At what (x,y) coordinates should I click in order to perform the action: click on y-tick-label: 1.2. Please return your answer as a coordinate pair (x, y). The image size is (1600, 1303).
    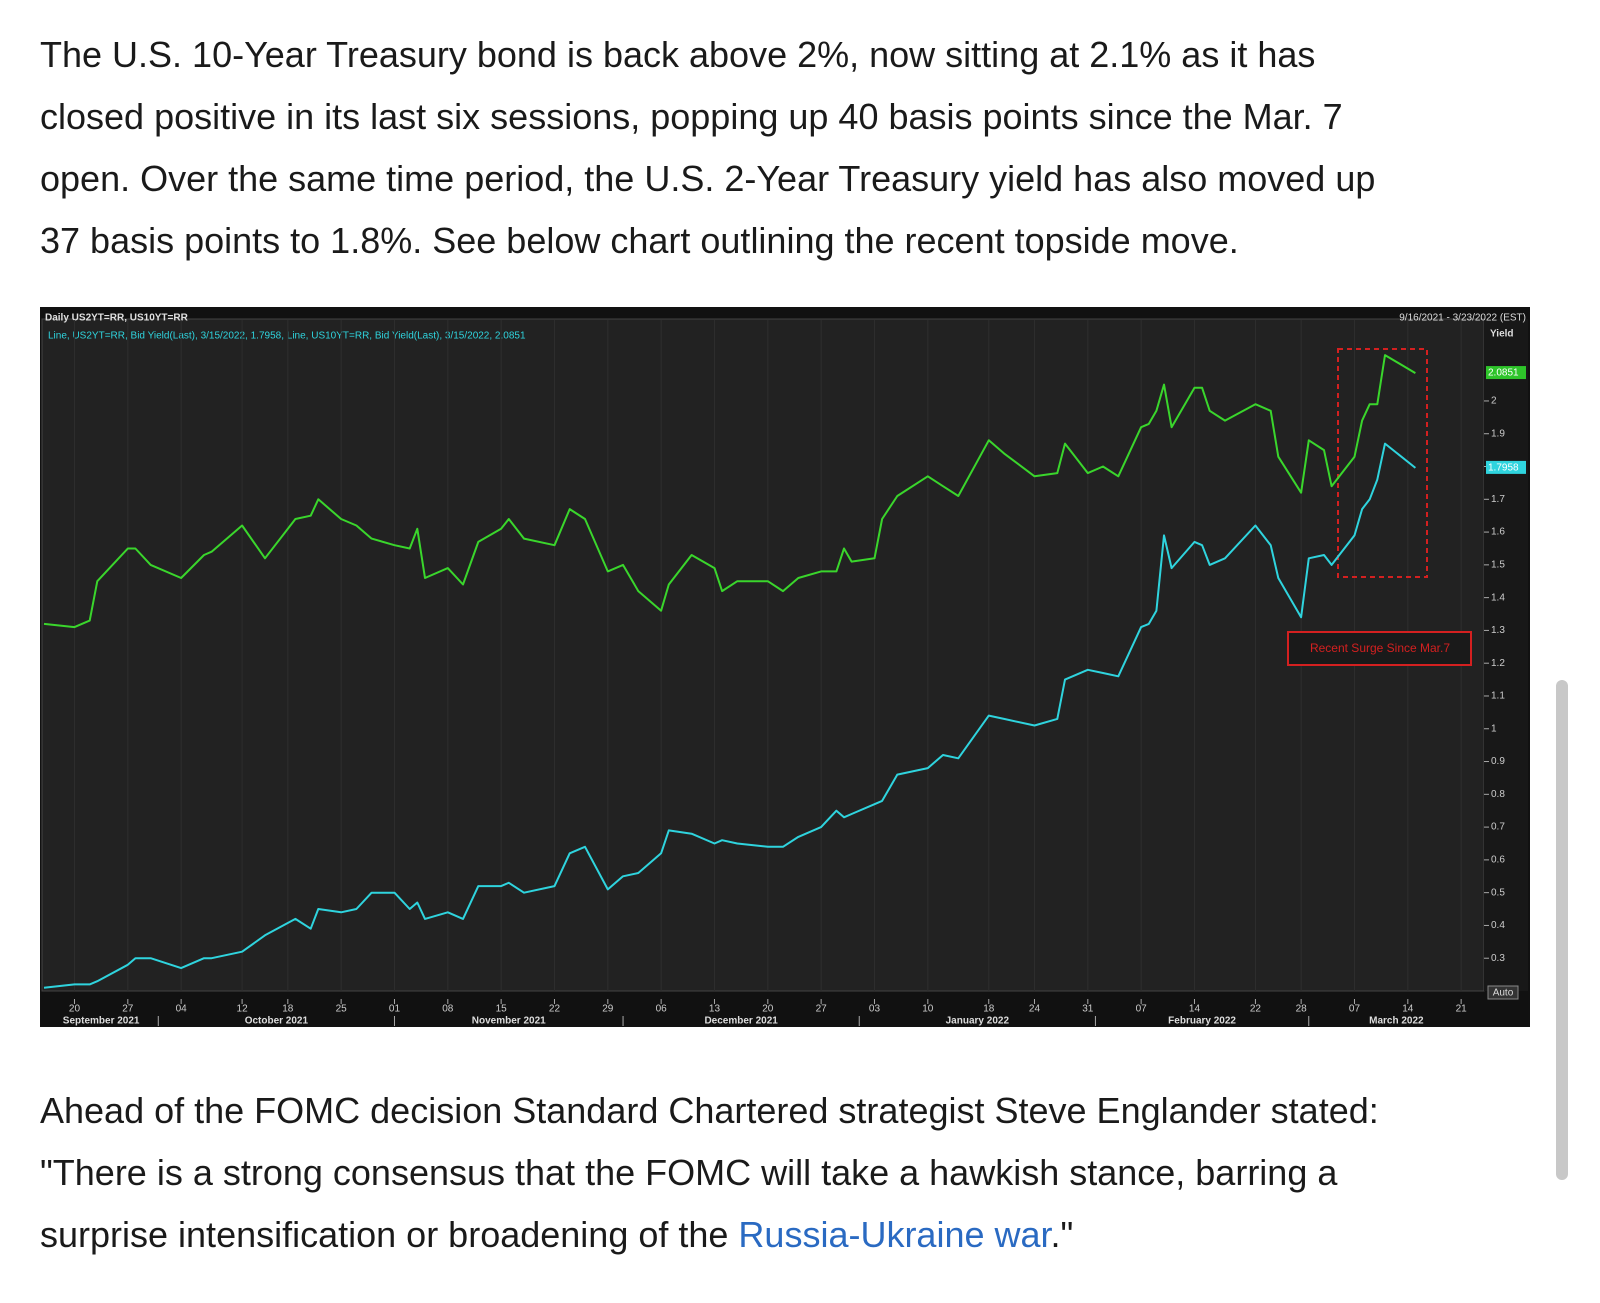
    Looking at the image, I should click on (1498, 663).